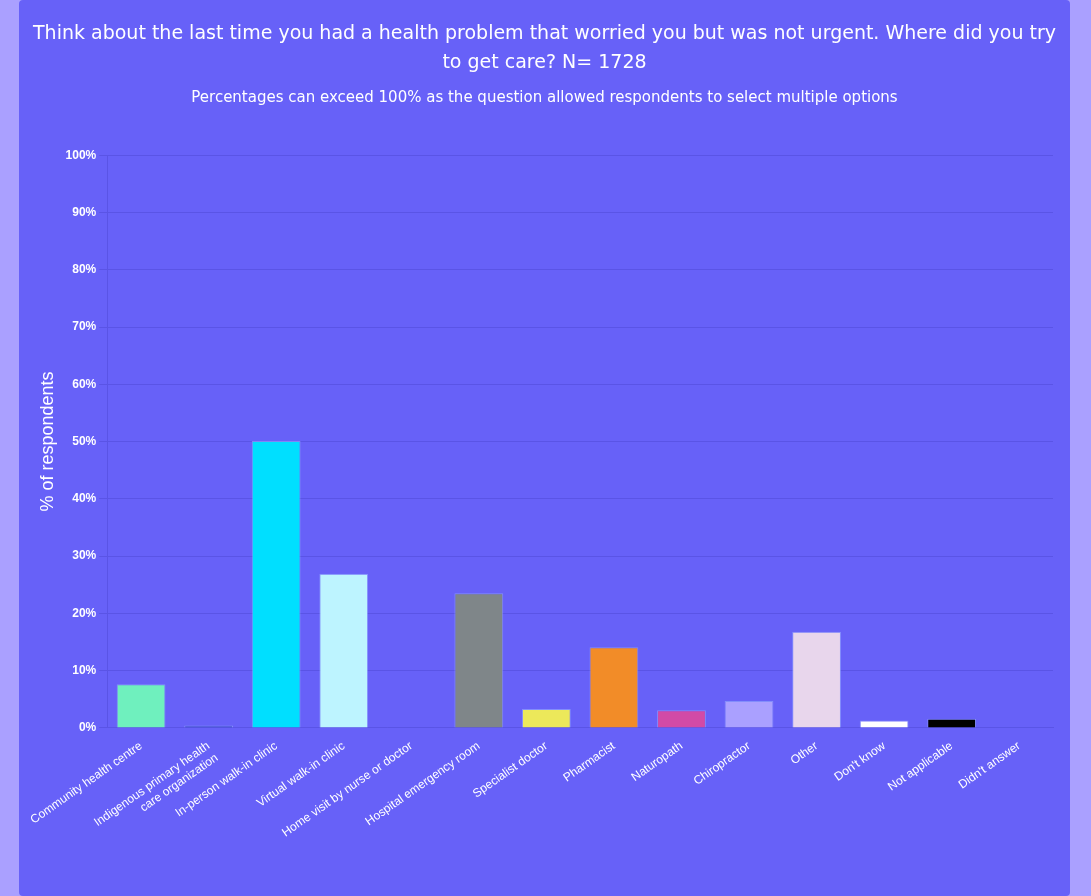 The image size is (1091, 896). Describe the element at coordinates (46, 441) in the screenshot. I see `y-axis-title: % of respondents` at that location.